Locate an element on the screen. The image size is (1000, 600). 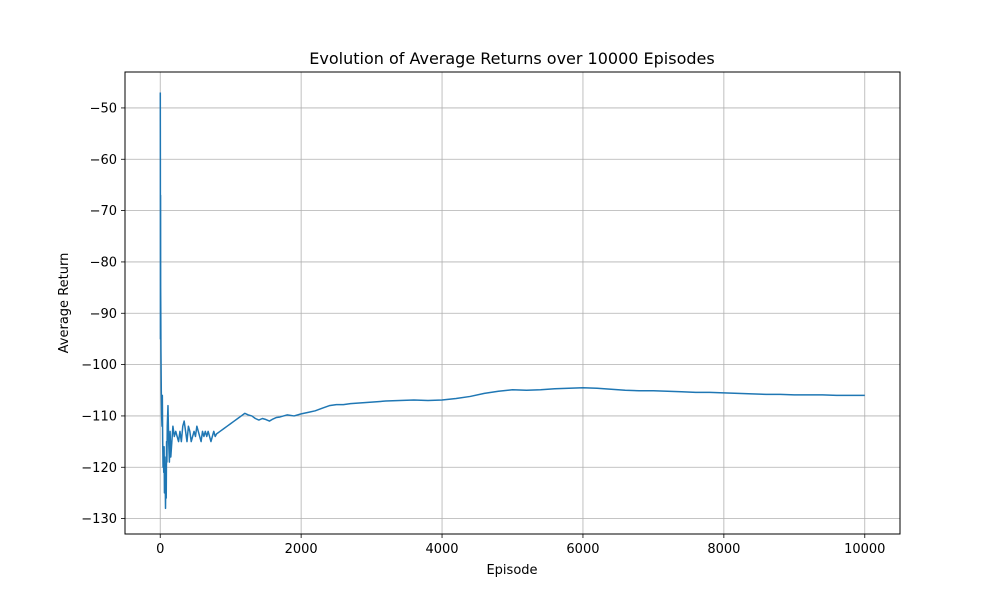
y-tick-label: −80 is located at coordinates (103, 262).